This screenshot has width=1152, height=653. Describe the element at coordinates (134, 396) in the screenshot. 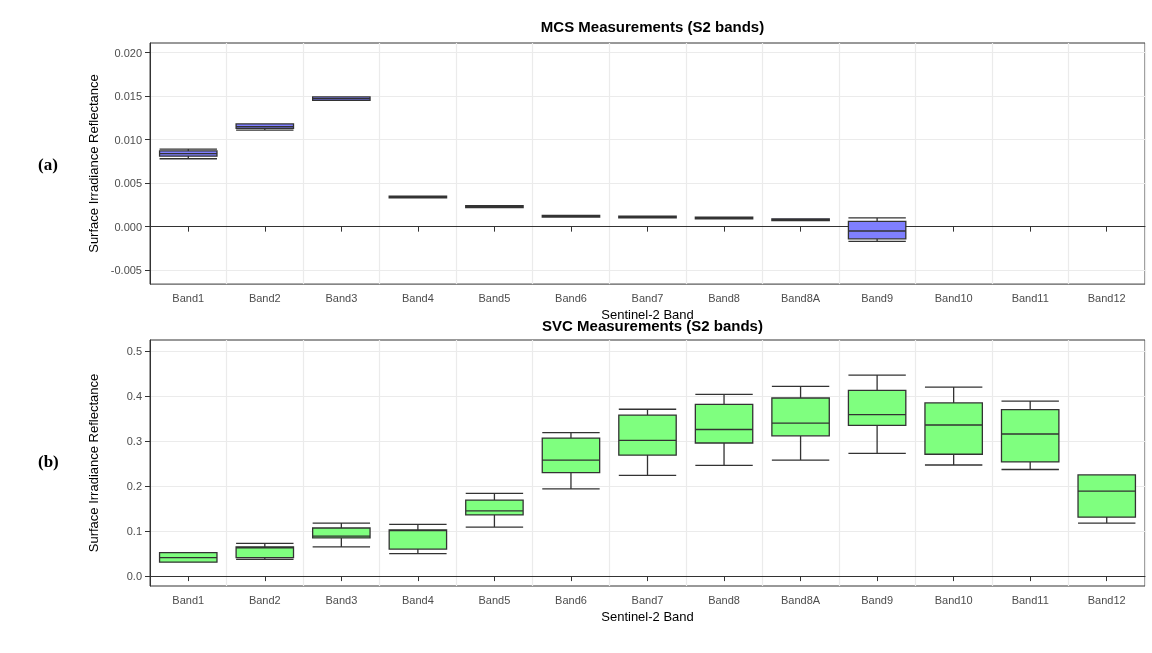

I see `y-tick-label: 0.4` at that location.